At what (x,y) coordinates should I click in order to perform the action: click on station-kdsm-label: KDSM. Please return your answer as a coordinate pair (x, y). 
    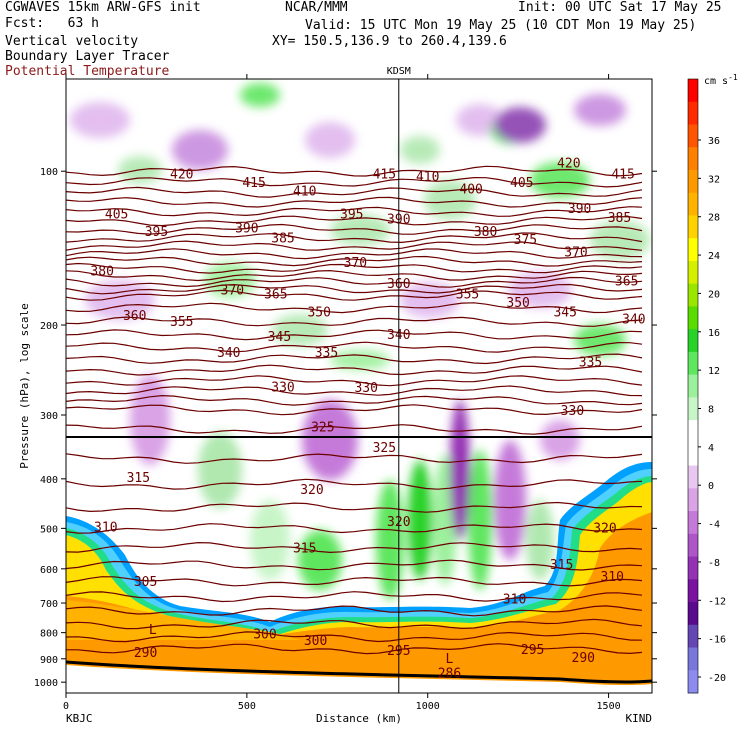
    Looking at the image, I should click on (399, 71).